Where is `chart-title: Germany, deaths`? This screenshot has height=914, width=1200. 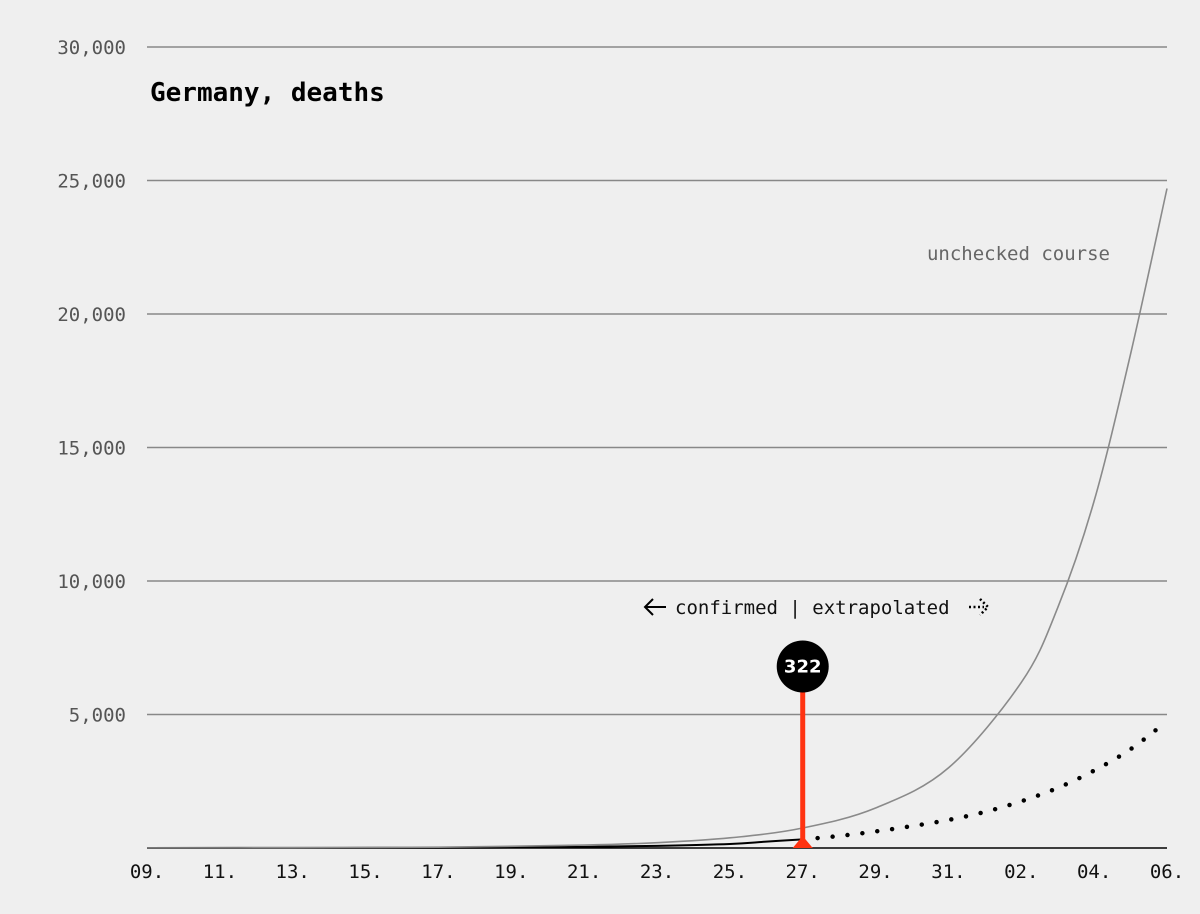
chart-title: Germany, deaths is located at coordinates (267, 93).